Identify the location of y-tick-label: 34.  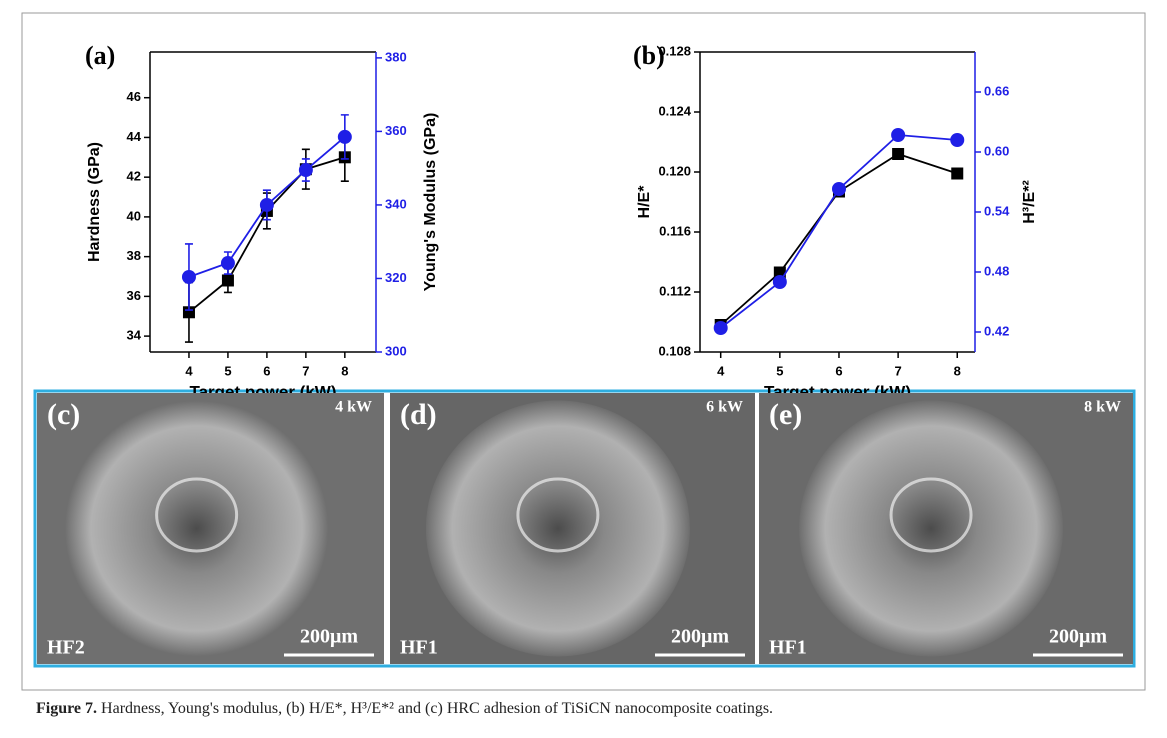
(134, 335).